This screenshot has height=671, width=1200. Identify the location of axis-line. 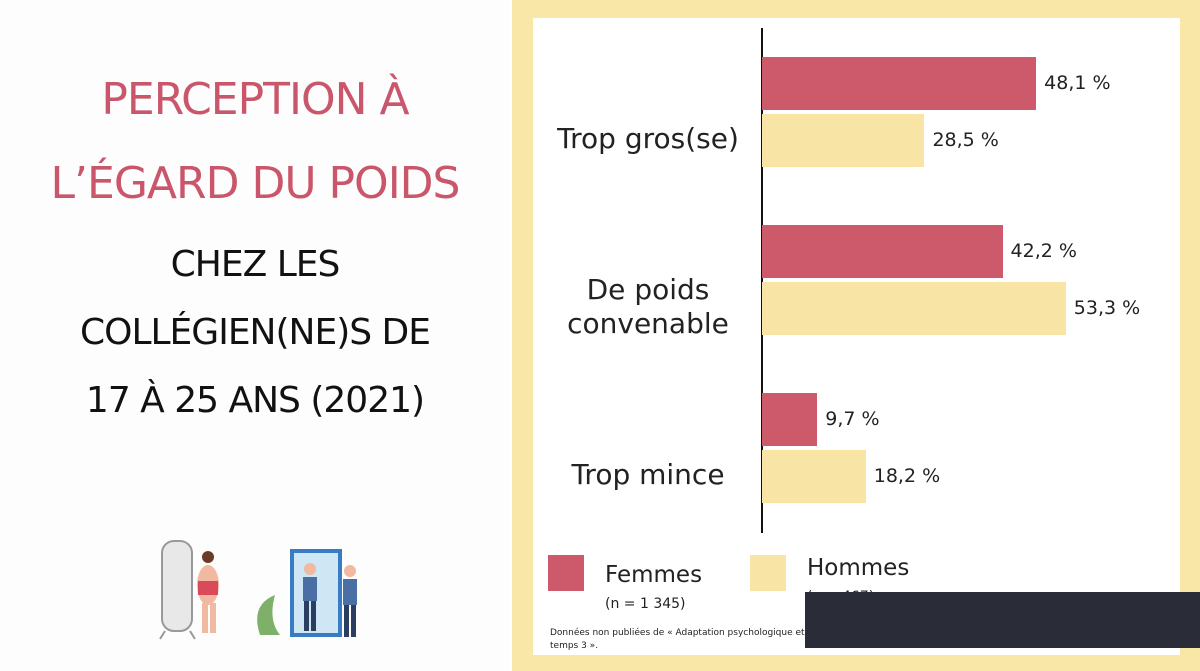
(762, 280).